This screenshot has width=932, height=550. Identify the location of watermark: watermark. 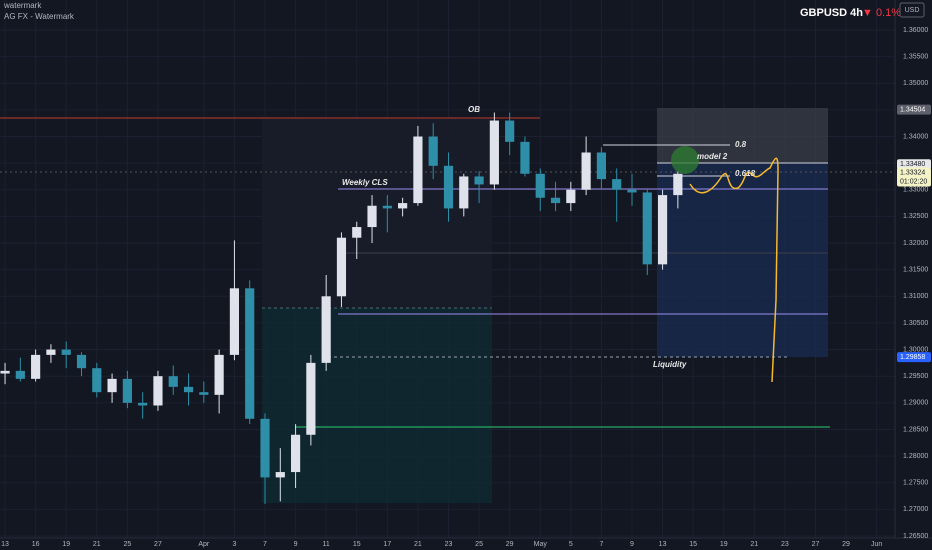
(22, 5).